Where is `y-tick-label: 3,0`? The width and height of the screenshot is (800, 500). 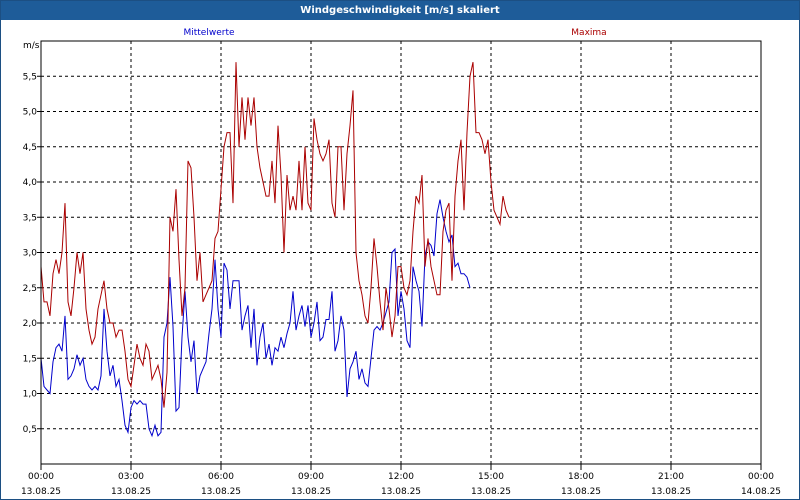 y-tick-label: 3,0 is located at coordinates (30, 254).